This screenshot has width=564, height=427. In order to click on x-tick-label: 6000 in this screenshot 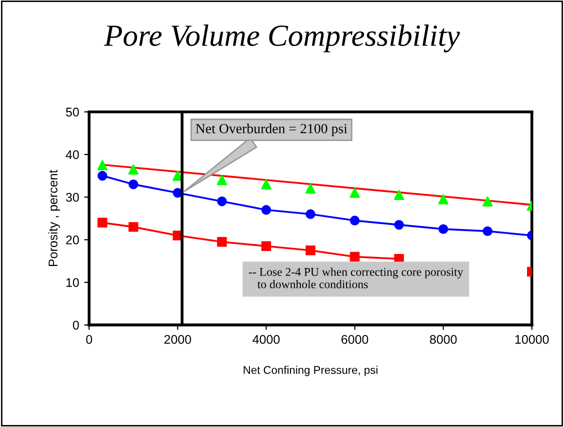, I will do `click(354, 339)`.